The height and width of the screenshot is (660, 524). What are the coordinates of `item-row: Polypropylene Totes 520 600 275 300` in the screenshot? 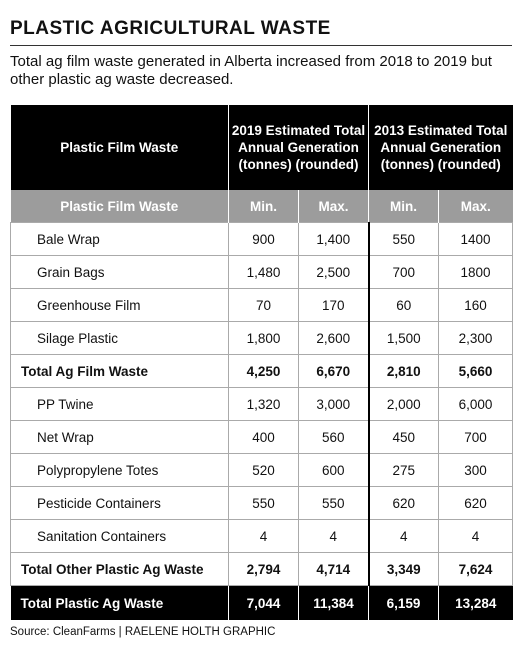 It's located at (262, 470).